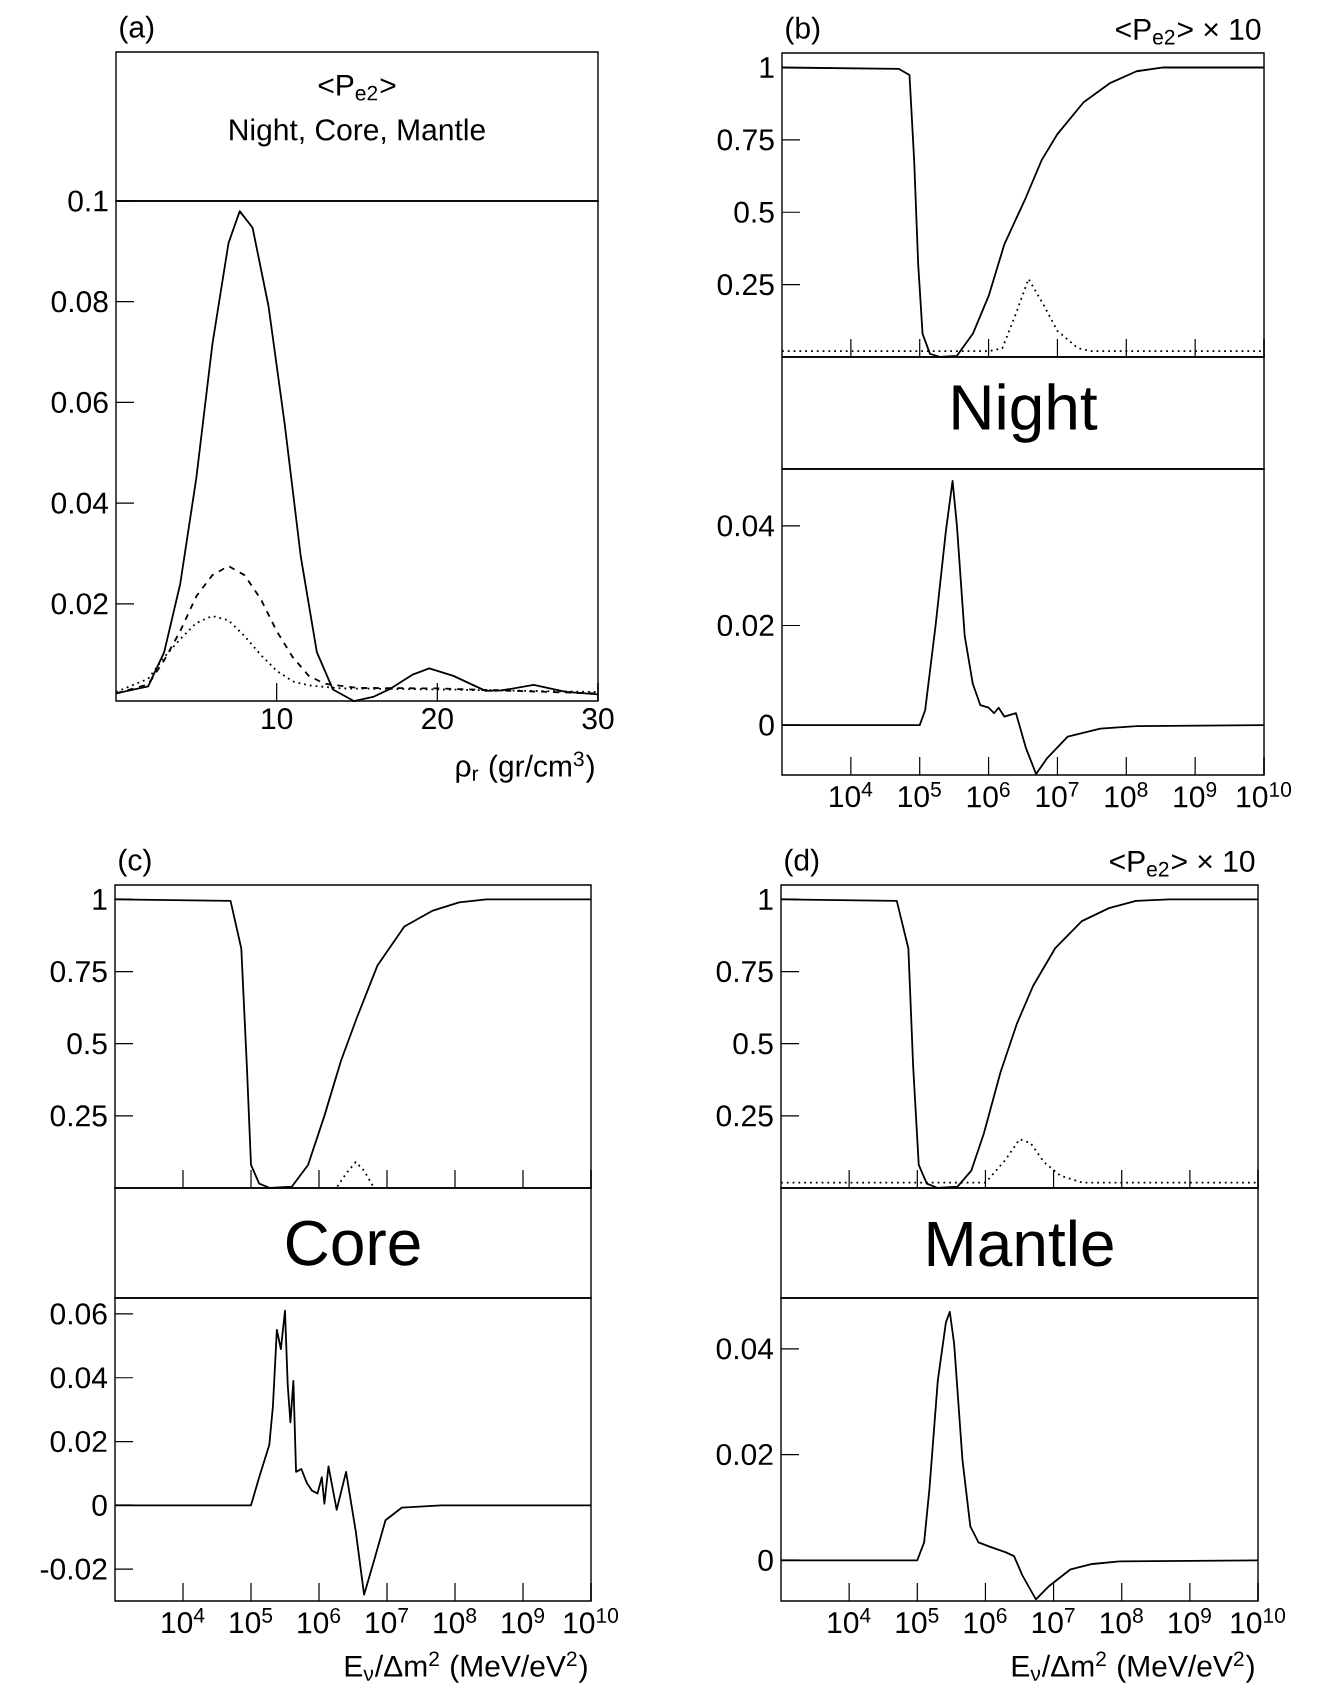 The width and height of the screenshot is (1320, 1695). Describe the element at coordinates (79, 302) in the screenshot. I see `y-tick-label: 0.08` at that location.